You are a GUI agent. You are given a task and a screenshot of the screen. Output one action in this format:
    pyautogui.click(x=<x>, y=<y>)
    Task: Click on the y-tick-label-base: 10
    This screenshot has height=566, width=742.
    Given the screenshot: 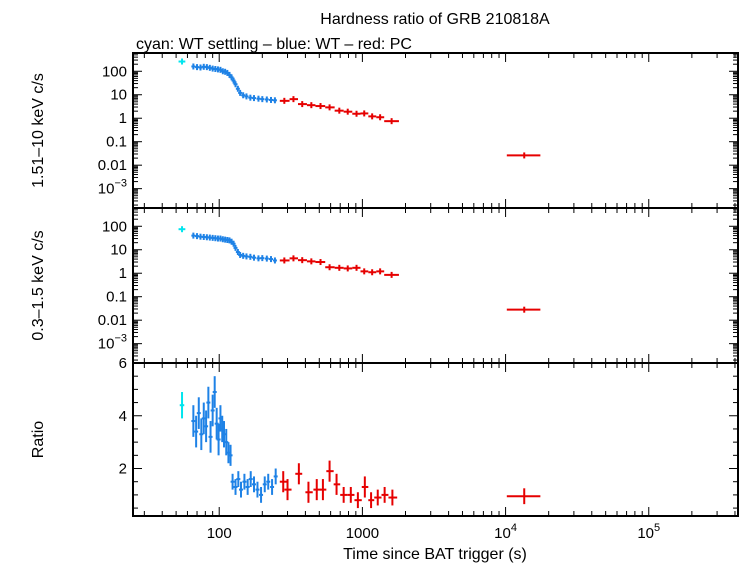 What is the action you would take?
    pyautogui.click(x=106, y=189)
    